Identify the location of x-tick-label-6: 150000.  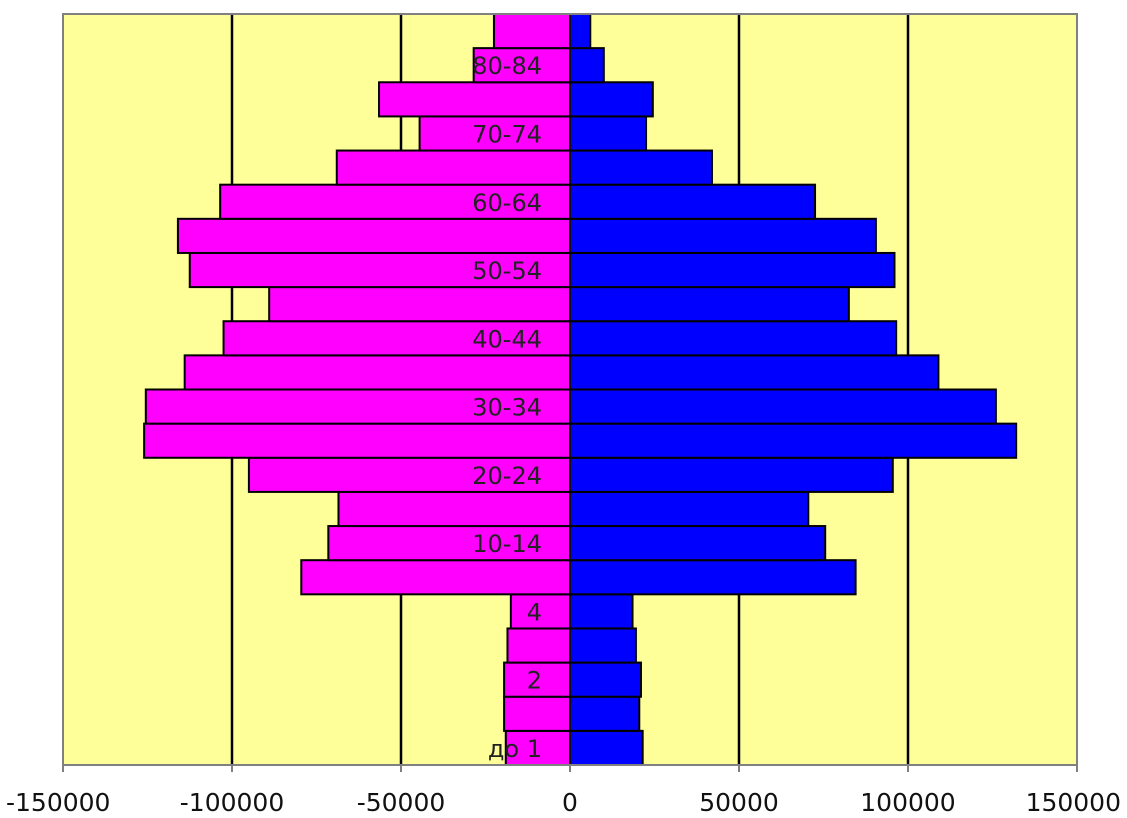
(1073, 802).